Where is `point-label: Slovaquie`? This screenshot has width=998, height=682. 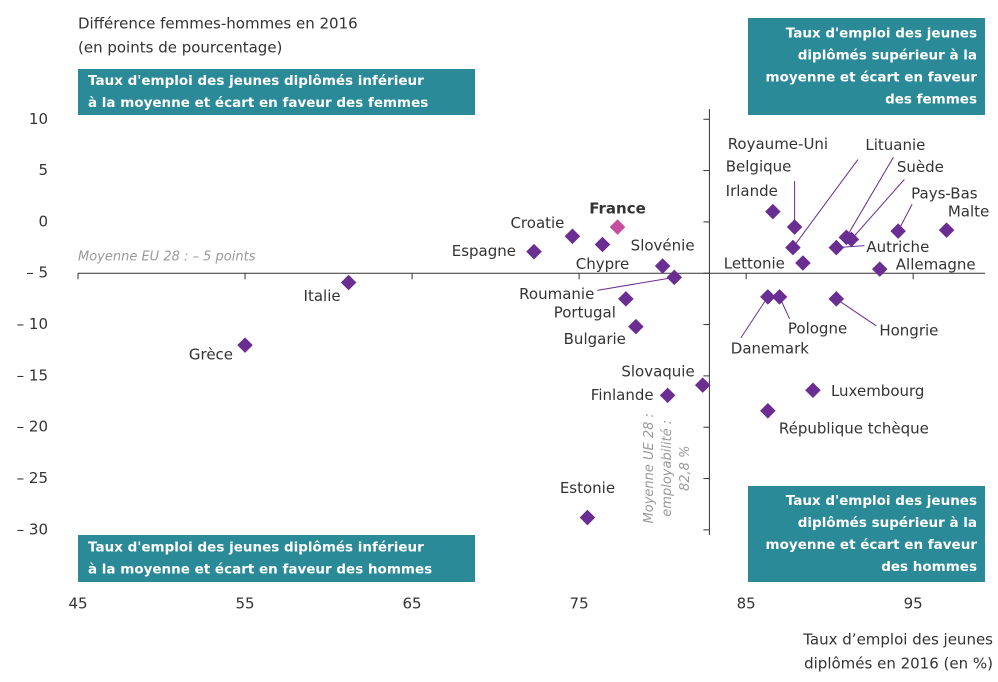
point-label: Slovaquie is located at coordinates (657, 372).